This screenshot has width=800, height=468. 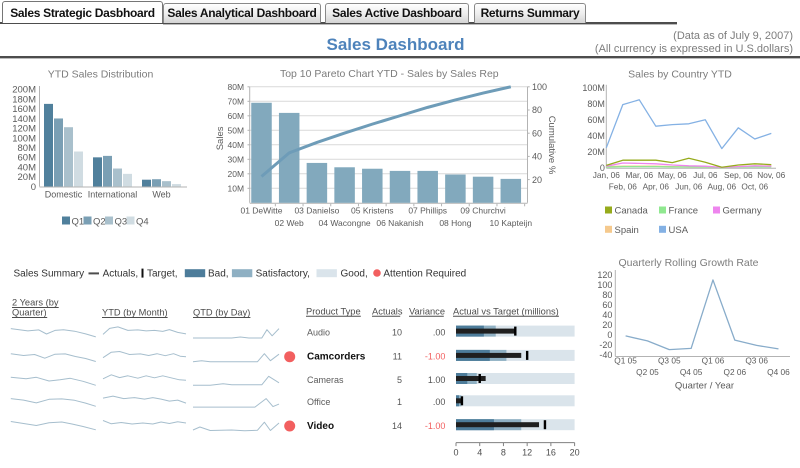 I want to click on svg-text: USA, so click(x=679, y=230).